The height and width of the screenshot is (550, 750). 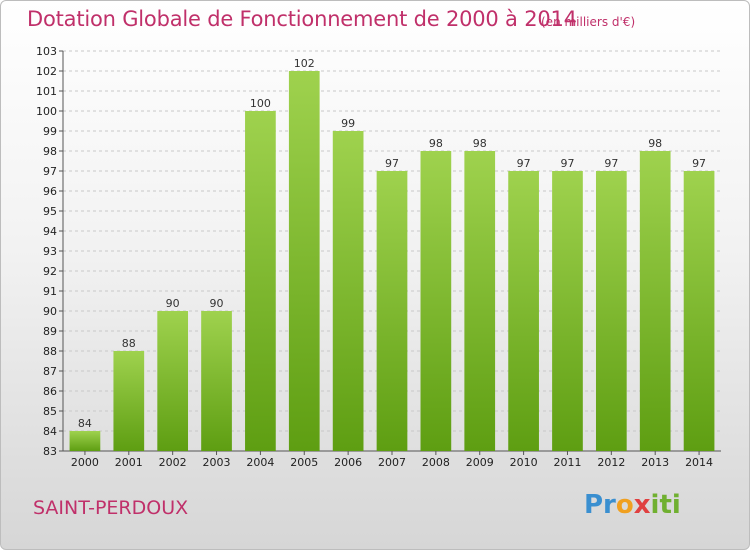 What do you see at coordinates (50, 411) in the screenshot?
I see `y-tick-label: 85` at bounding box center [50, 411].